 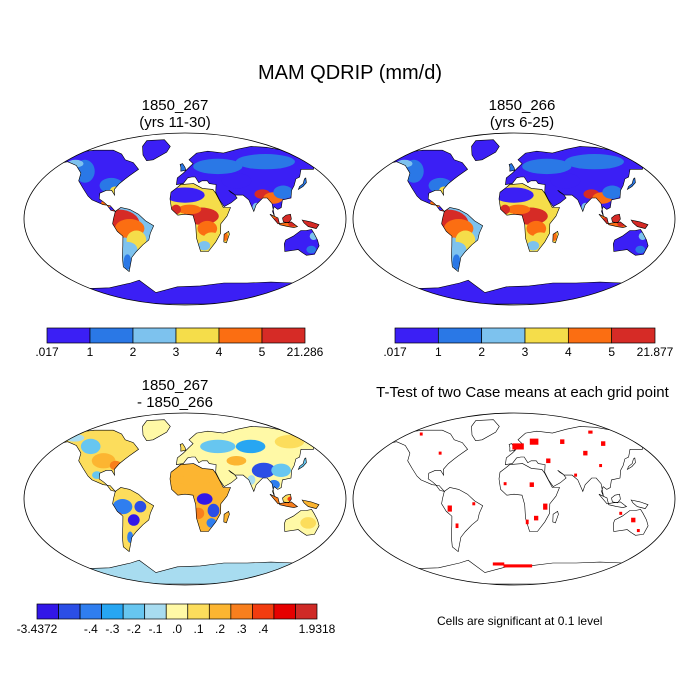 I want to click on land-fill-britain, so click(x=183, y=167).